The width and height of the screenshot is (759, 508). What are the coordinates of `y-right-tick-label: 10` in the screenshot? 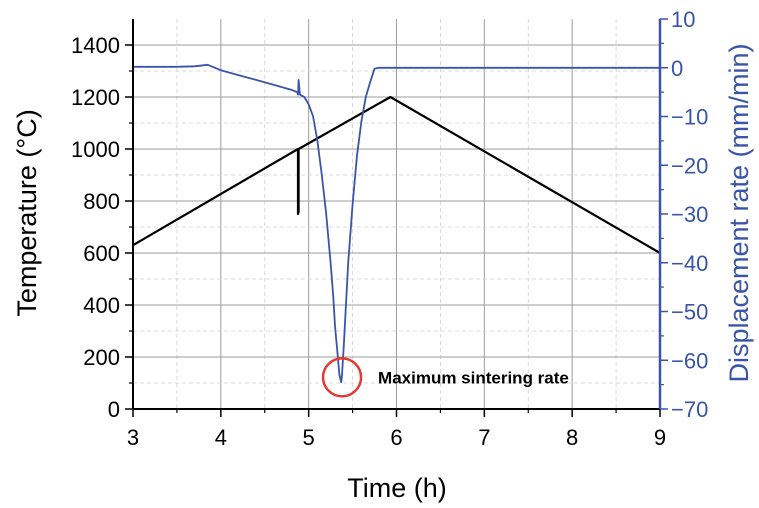 It's located at (683, 19).